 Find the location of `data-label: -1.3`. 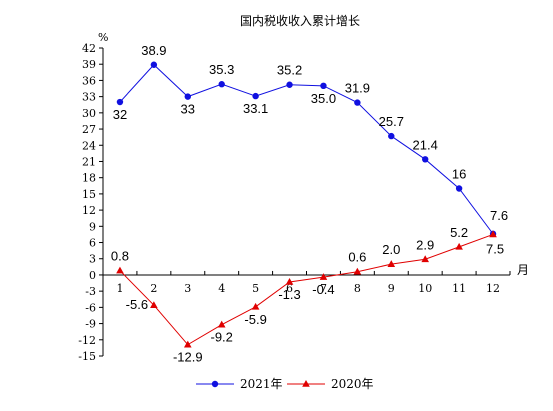

data-label: -1.3 is located at coordinates (289, 294).